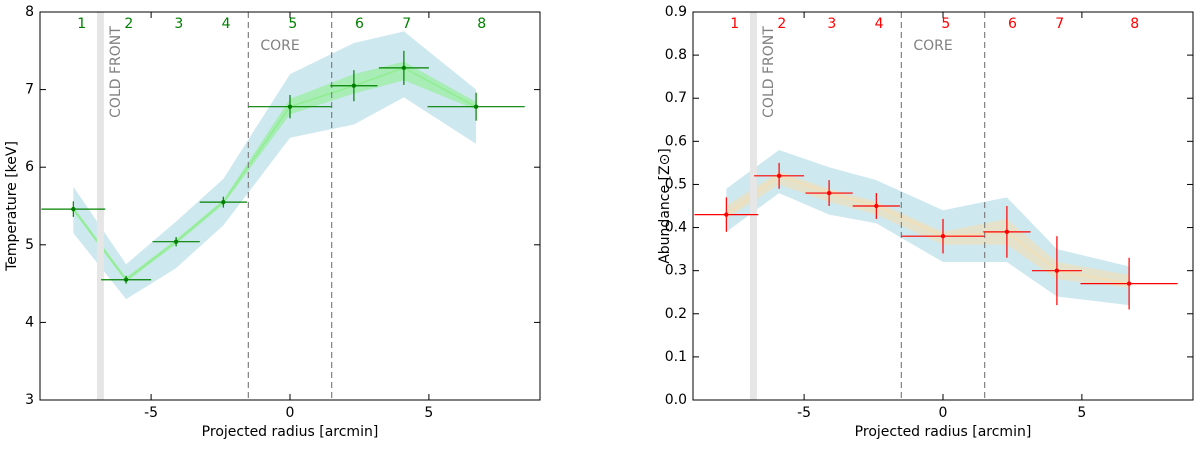  What do you see at coordinates (12, 206) in the screenshot?
I see `y-axis-label: Temperature [keV]` at bounding box center [12, 206].